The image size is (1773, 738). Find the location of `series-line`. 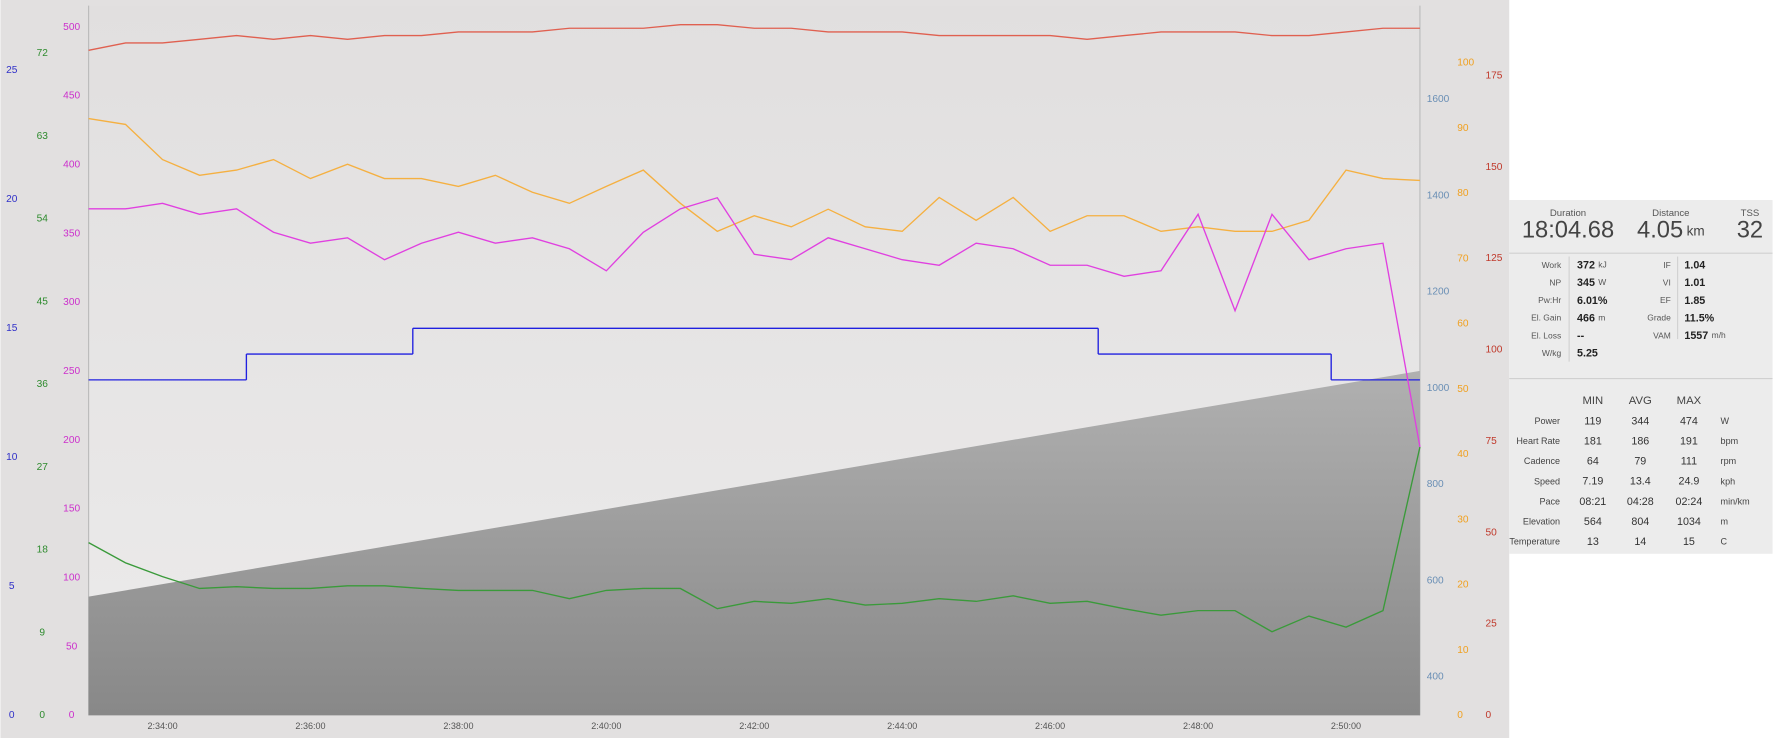

series-line is located at coordinates (754, 37).